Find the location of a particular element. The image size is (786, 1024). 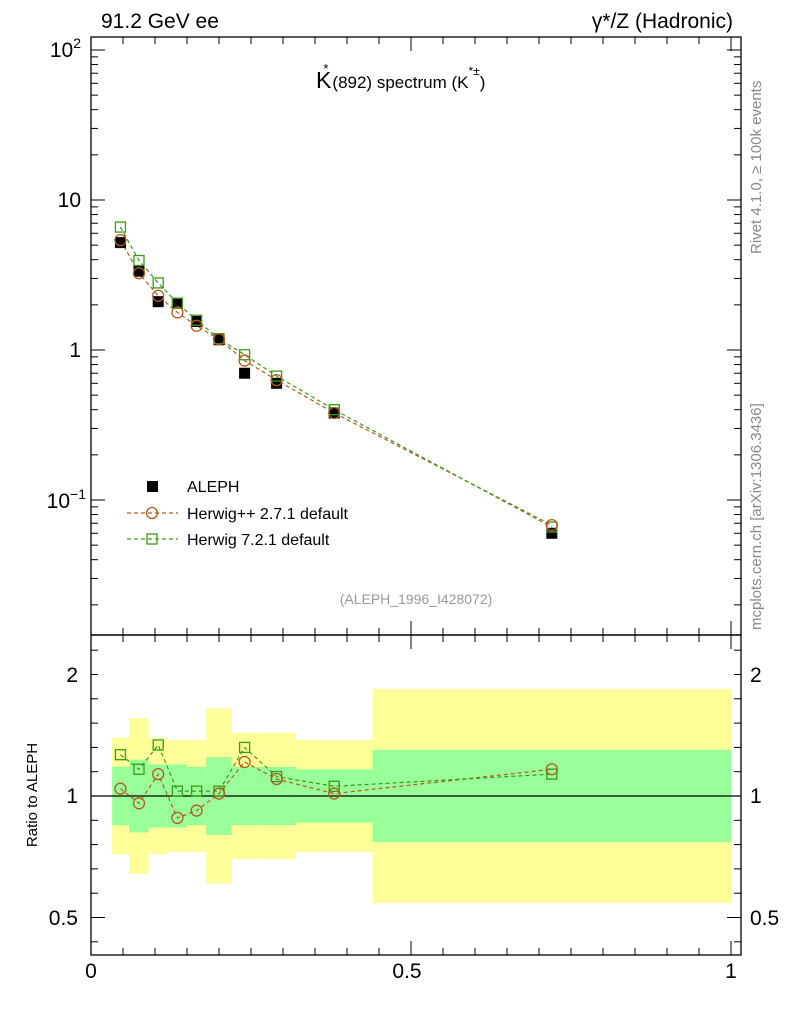

x-tick-label-0.5: 0.5 is located at coordinates (406, 971).